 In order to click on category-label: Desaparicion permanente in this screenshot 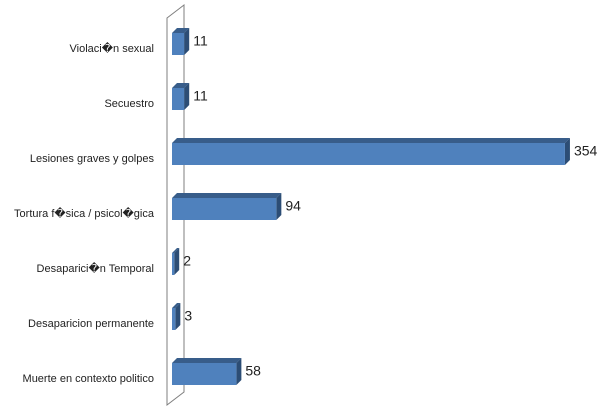, I will do `click(91, 324)`.